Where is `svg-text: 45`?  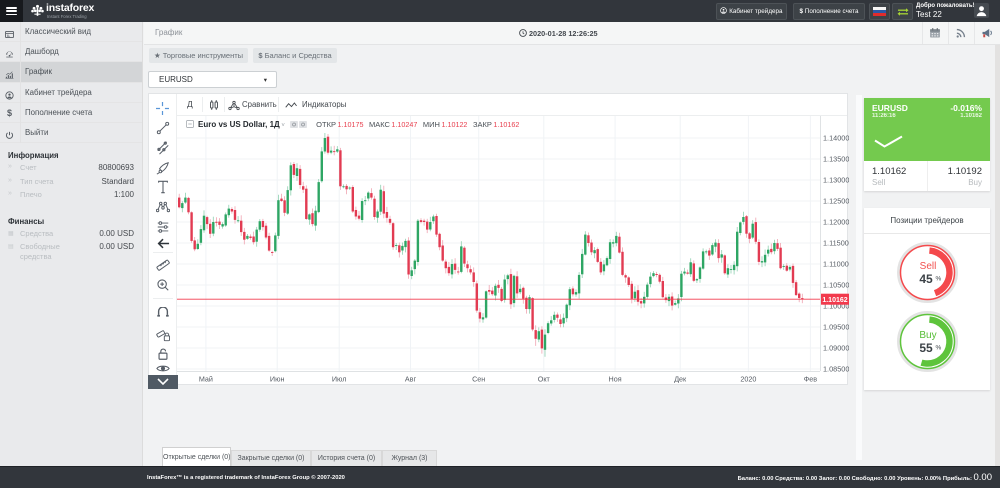 svg-text: 45 is located at coordinates (926, 279).